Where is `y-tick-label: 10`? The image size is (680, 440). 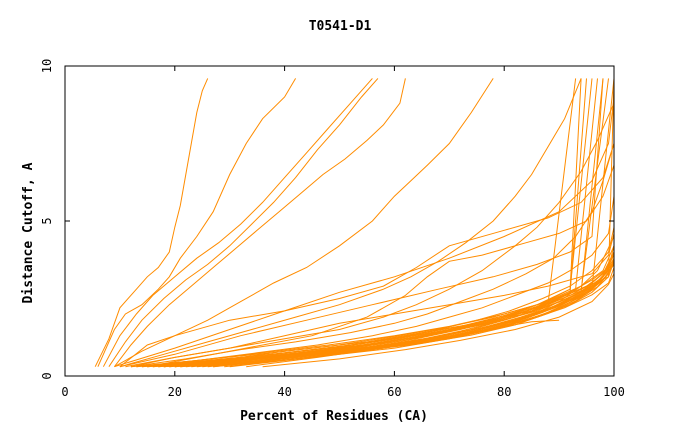
y-tick-label: 10 is located at coordinates (47, 66).